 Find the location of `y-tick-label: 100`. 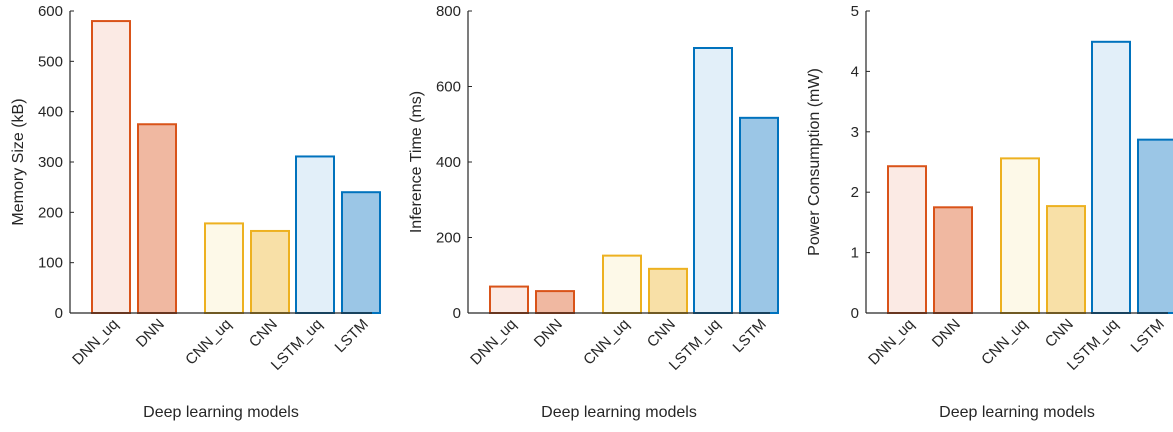

y-tick-label: 100 is located at coordinates (50, 263).